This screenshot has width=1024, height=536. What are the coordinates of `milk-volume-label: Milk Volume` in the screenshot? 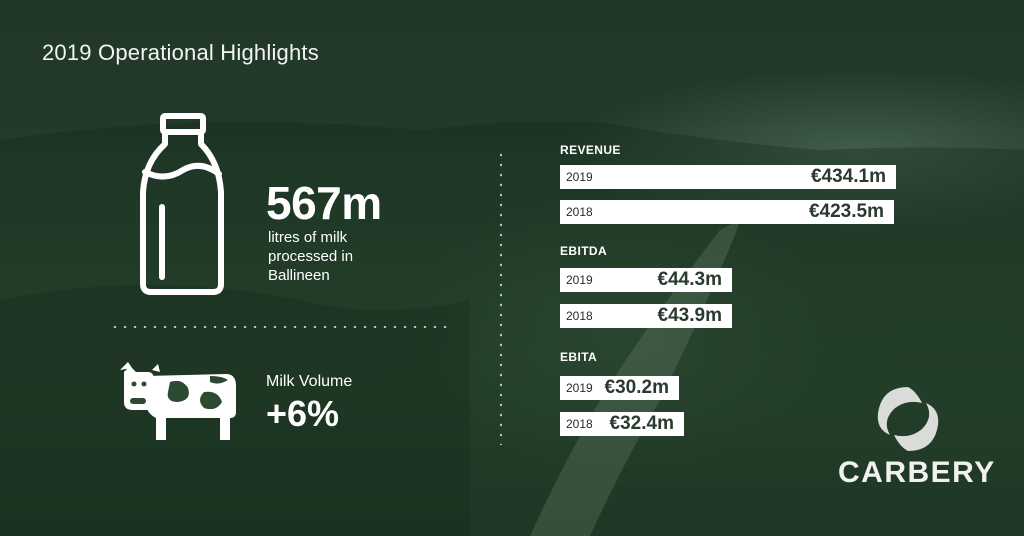 It's located at (309, 381).